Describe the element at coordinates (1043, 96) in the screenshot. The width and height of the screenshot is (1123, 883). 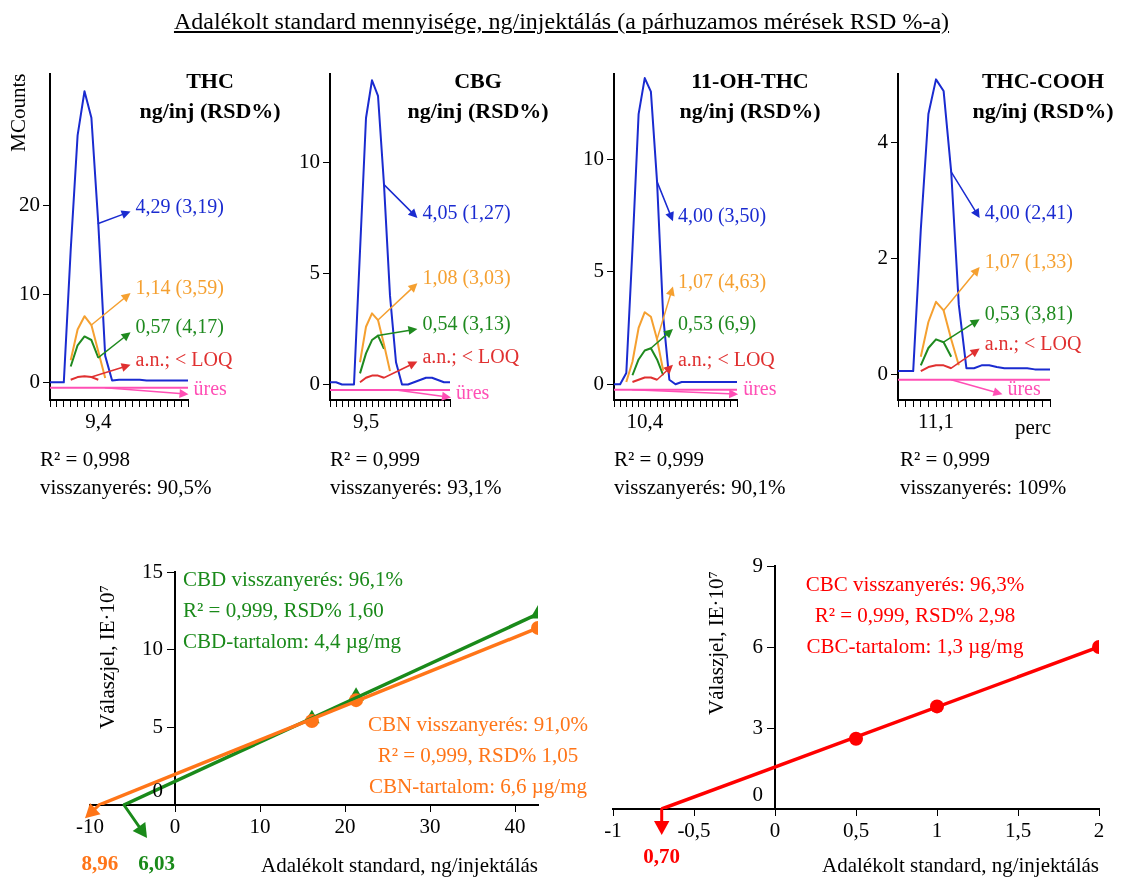
I see `text: THC-COOH ng/inj (RSD%)` at that location.